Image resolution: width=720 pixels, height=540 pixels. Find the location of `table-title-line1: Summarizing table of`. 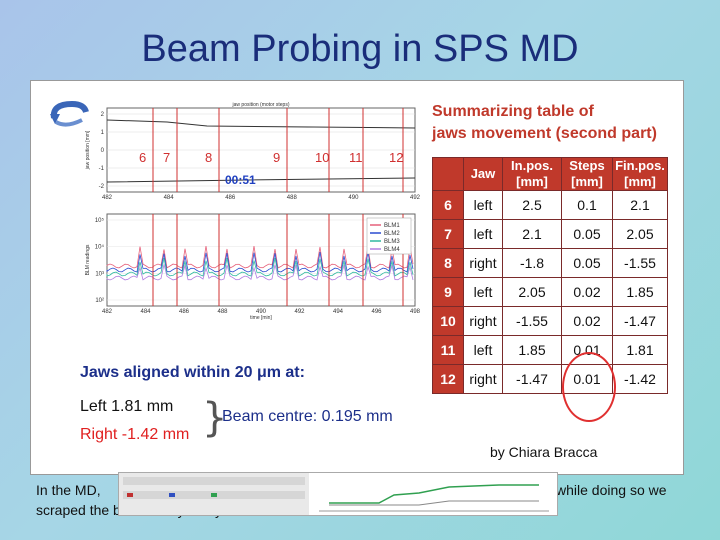

table-title-line1: Summarizing table of is located at coordinates (513, 111).